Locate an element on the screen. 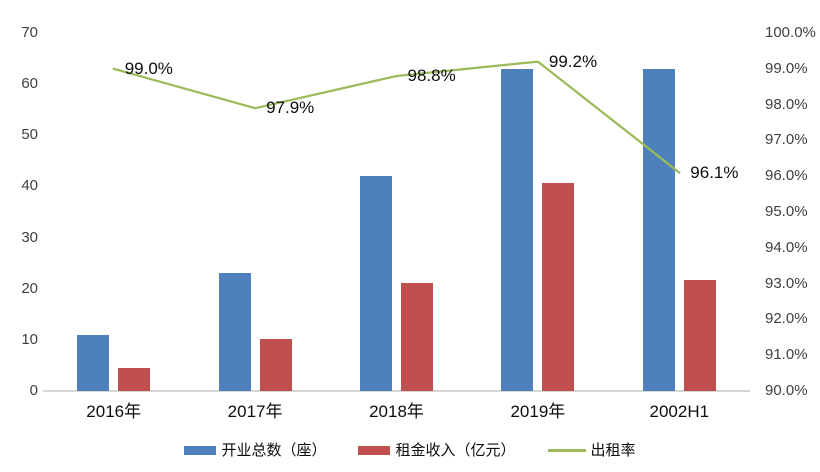  bar-openings-2002H1 is located at coordinates (658, 229).